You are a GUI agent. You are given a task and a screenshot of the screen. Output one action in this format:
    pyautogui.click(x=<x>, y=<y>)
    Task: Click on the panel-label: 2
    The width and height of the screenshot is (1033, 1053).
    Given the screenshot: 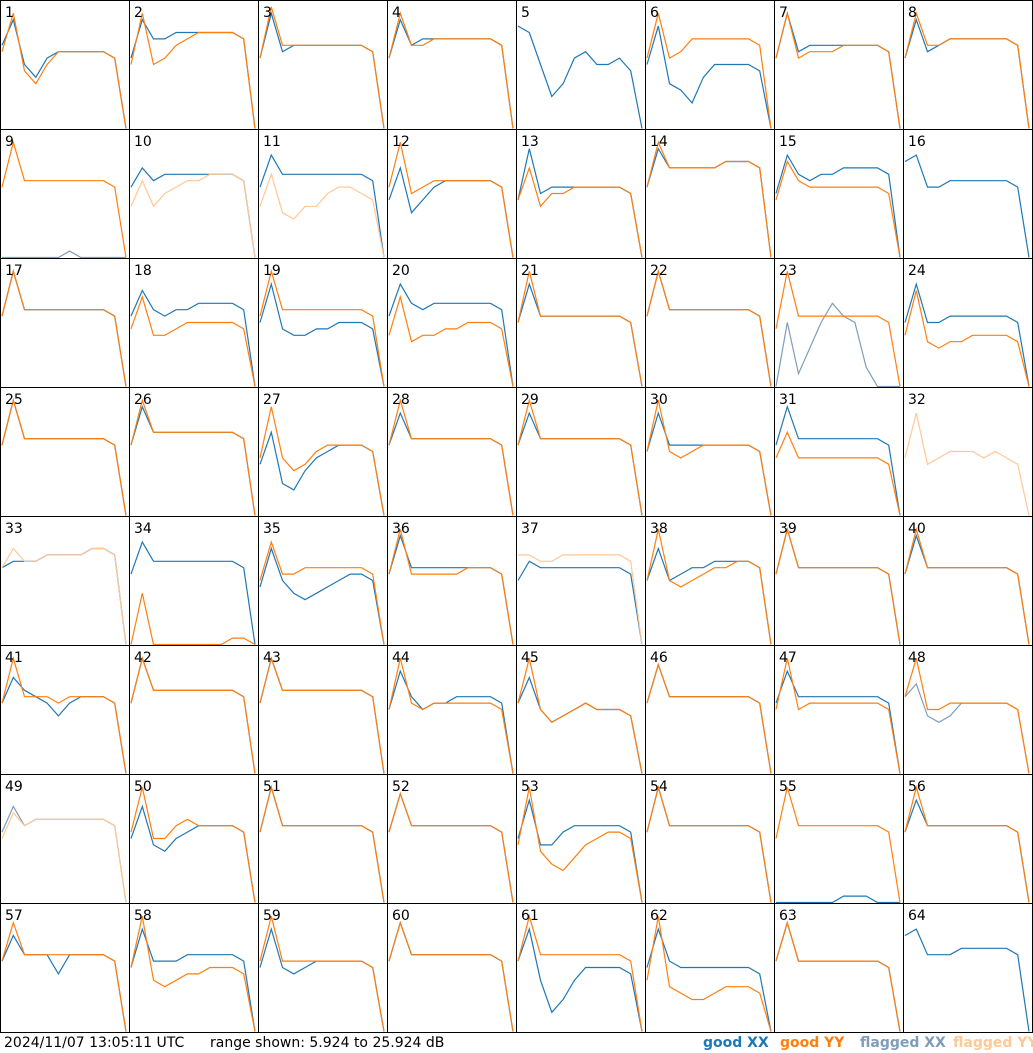 What is the action you would take?
    pyautogui.click(x=138, y=13)
    